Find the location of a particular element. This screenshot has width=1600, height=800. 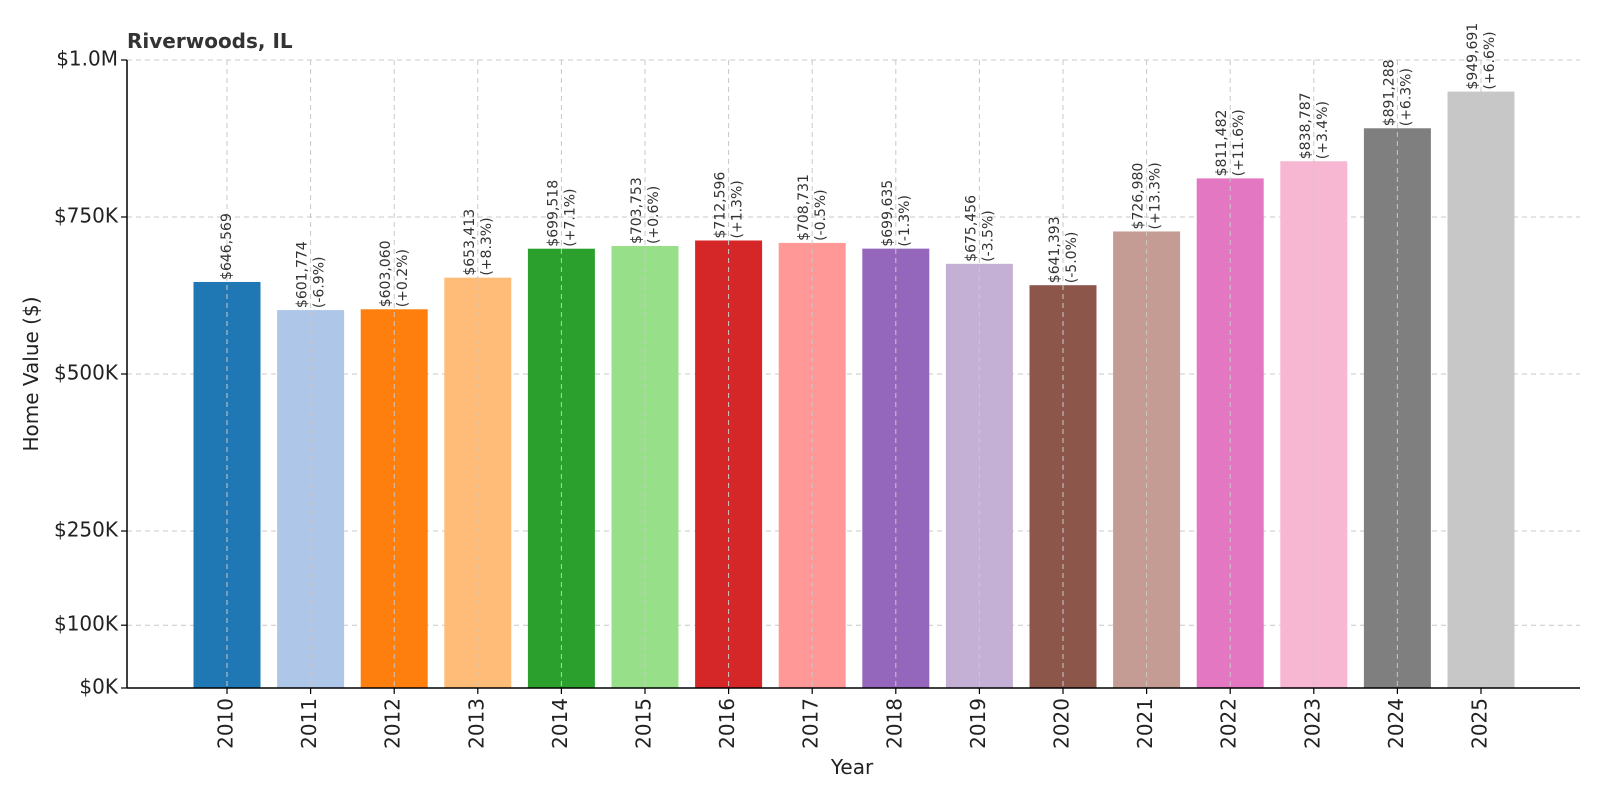

change-label: (-6.9%) is located at coordinates (320, 283).